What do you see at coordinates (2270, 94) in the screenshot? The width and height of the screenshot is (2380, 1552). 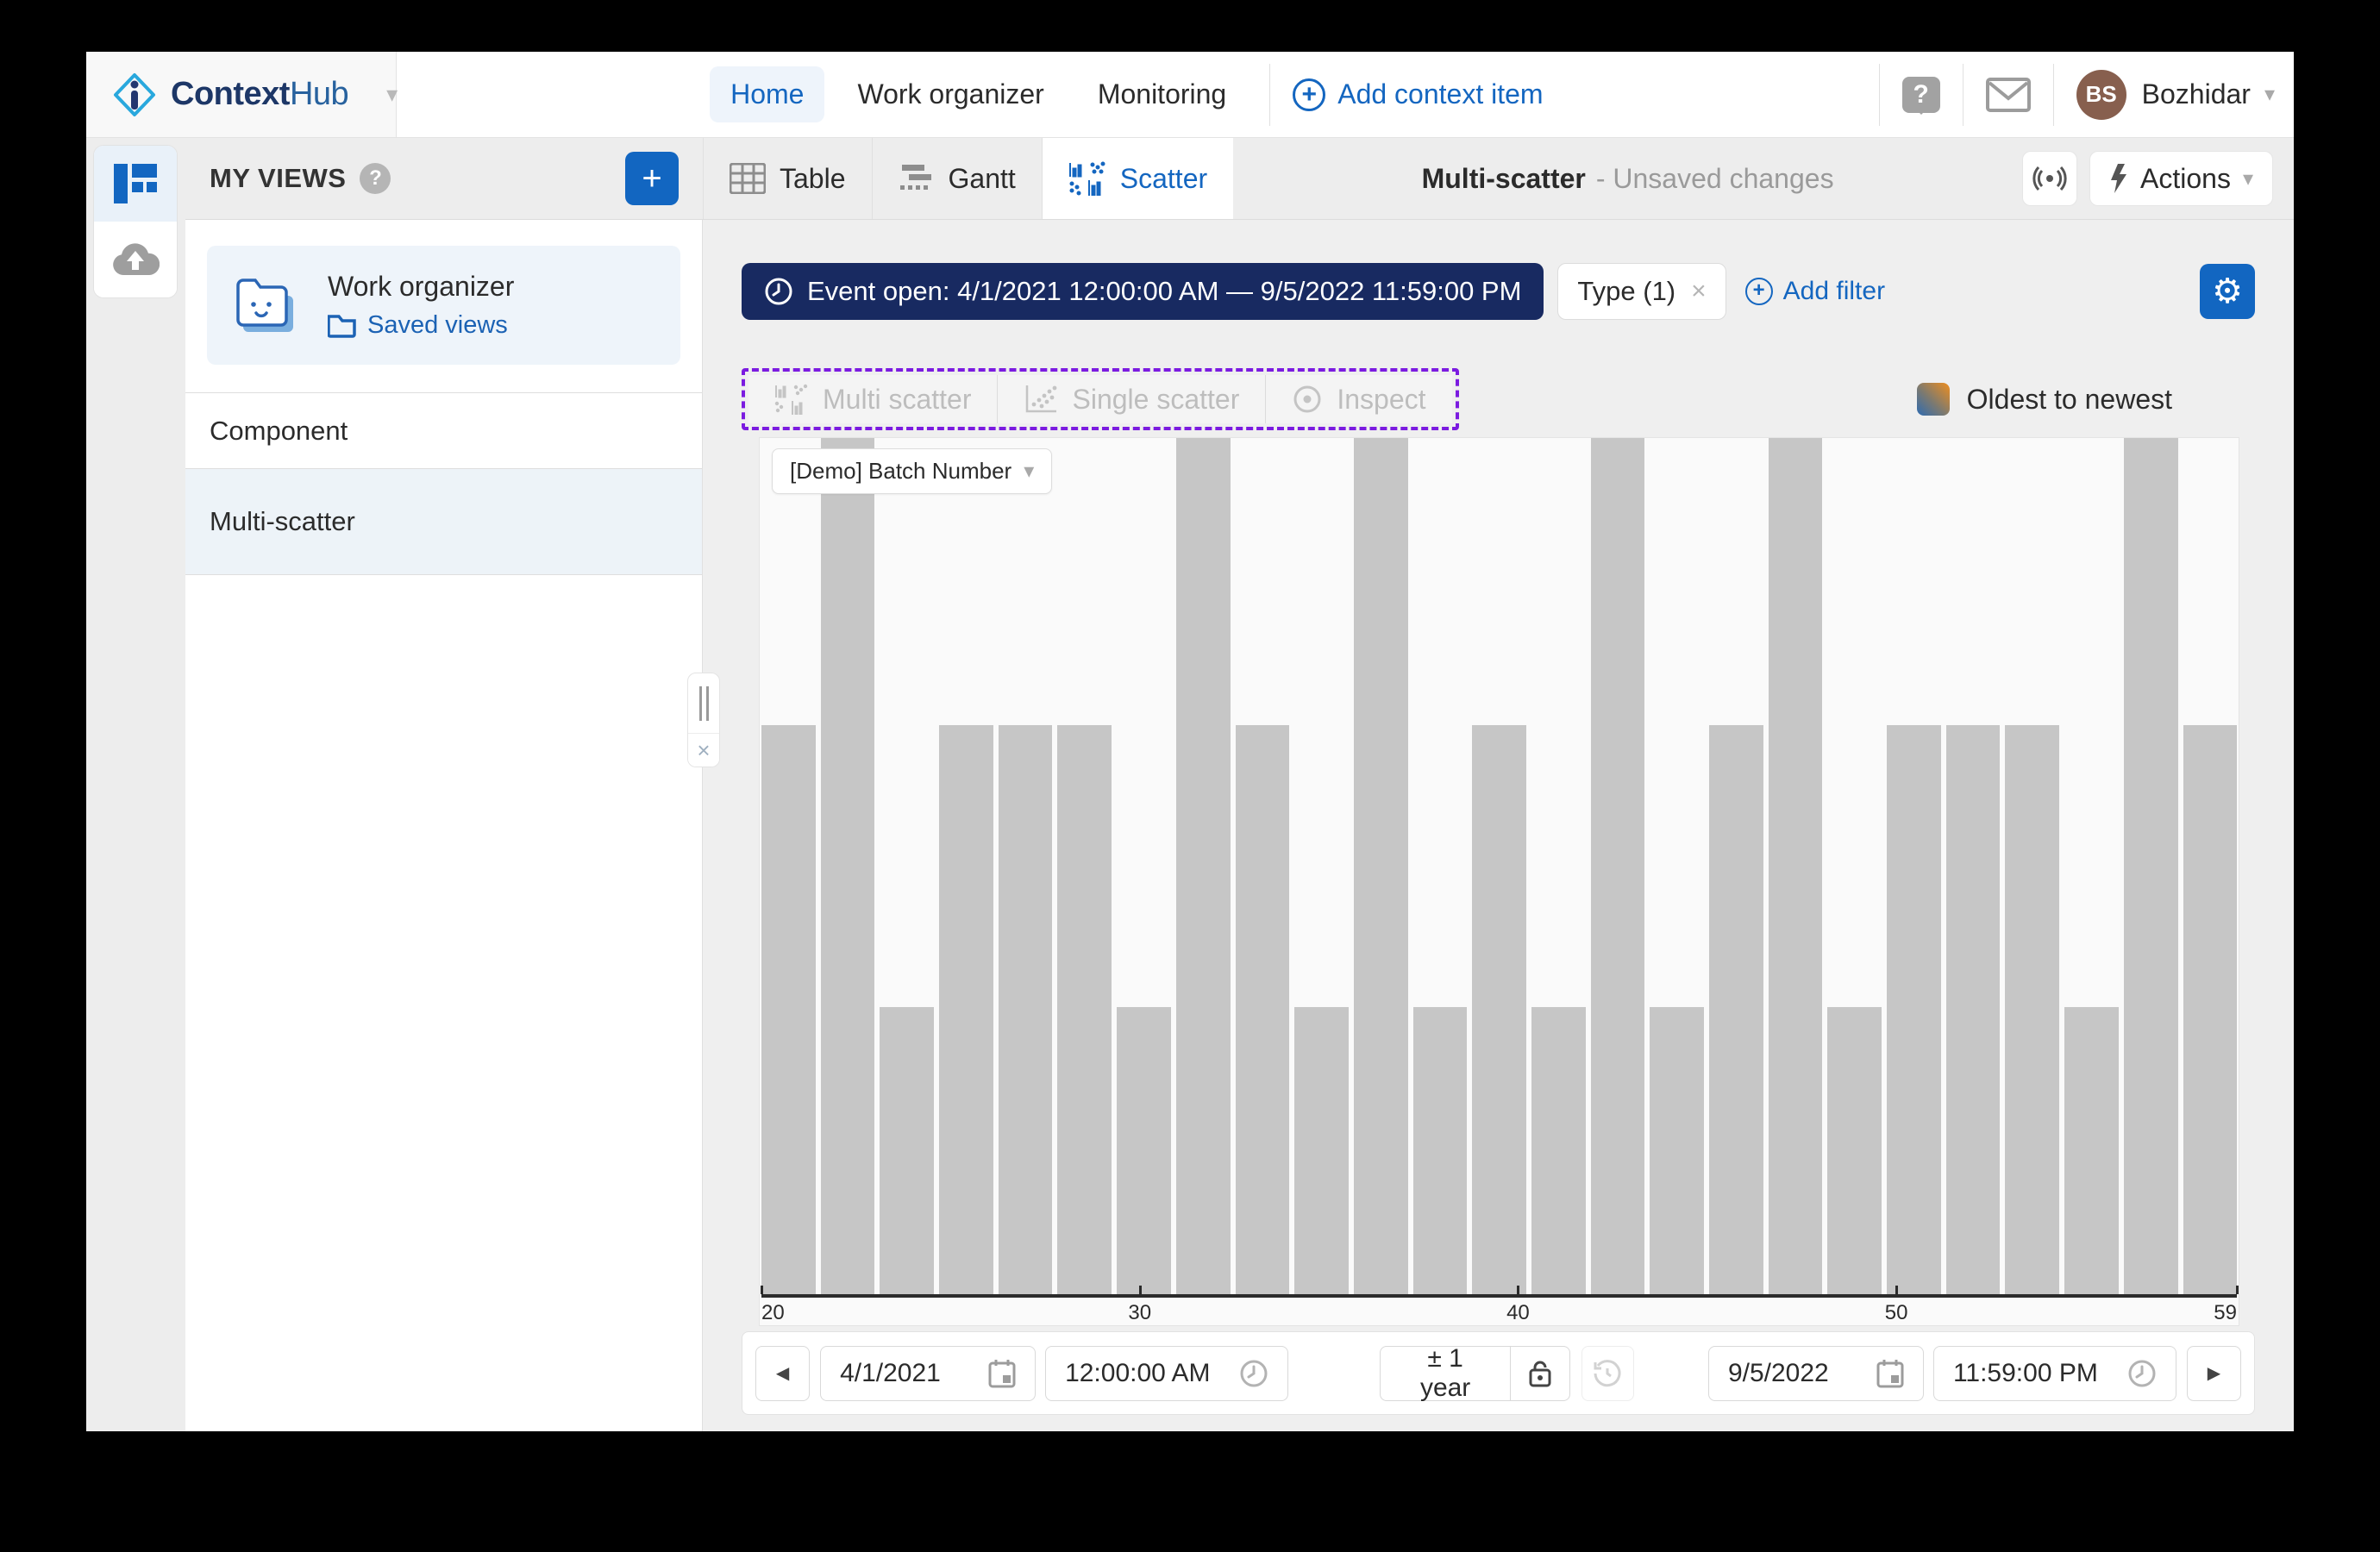 I see `user-chevron-down-icon: ▾` at bounding box center [2270, 94].